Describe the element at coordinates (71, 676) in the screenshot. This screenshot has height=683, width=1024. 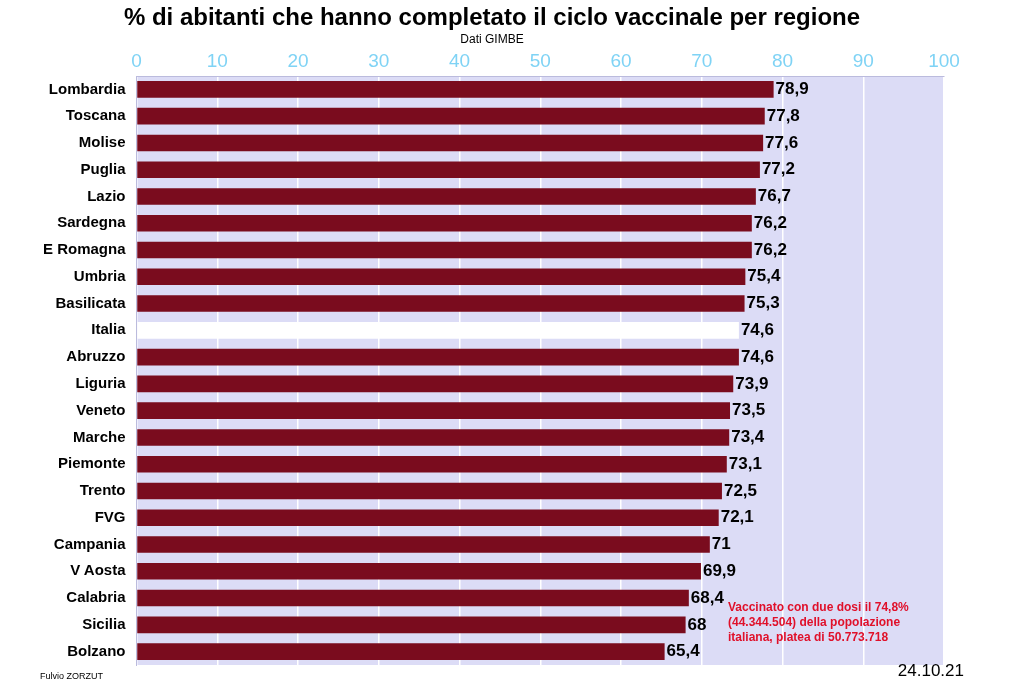
I see `text: Fulvio ZORZUT` at that location.